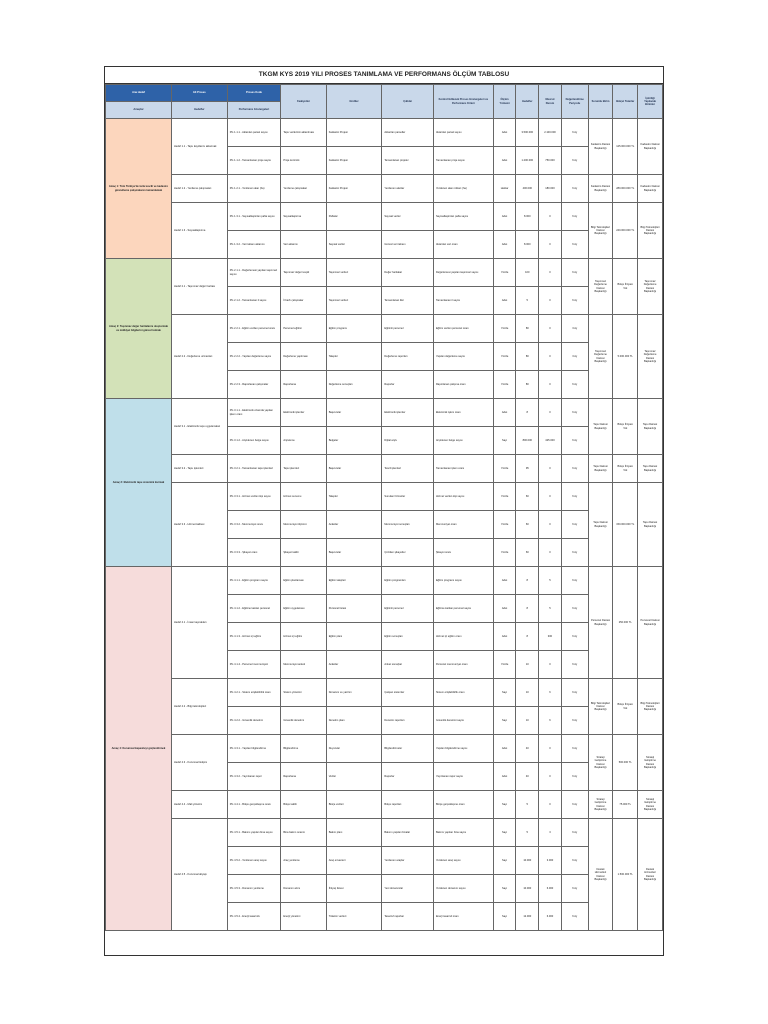 The height and width of the screenshot is (1024, 768). What do you see at coordinates (254, 916) in the screenshot?
I see `cell-pg: PG 4.5.4 - Enerji tasarrufu` at bounding box center [254, 916].